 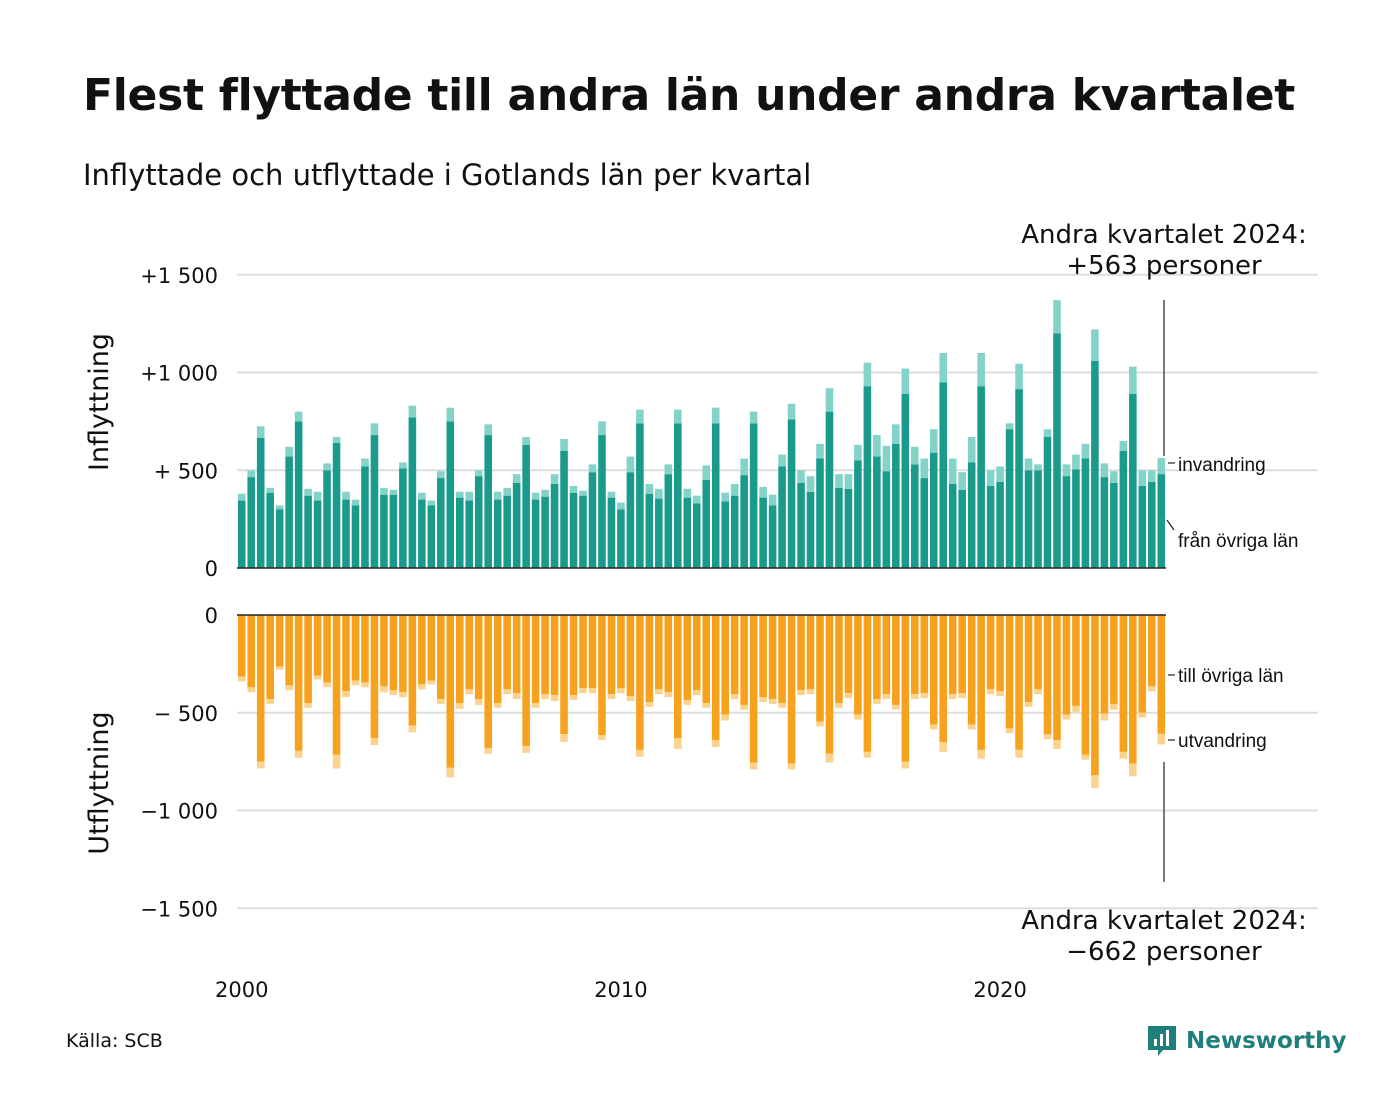 What do you see at coordinates (99, 782) in the screenshot?
I see `axis-title-utflyttning: Utflyttning` at bounding box center [99, 782].